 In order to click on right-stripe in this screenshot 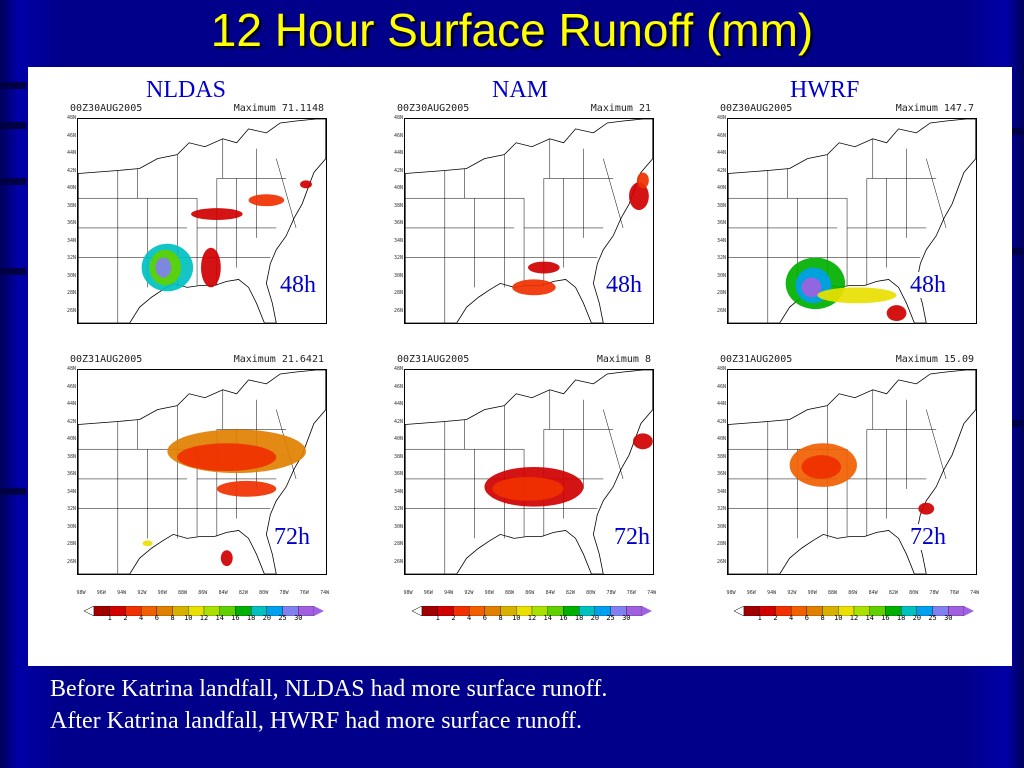, I will do `click(1018, 251)`.